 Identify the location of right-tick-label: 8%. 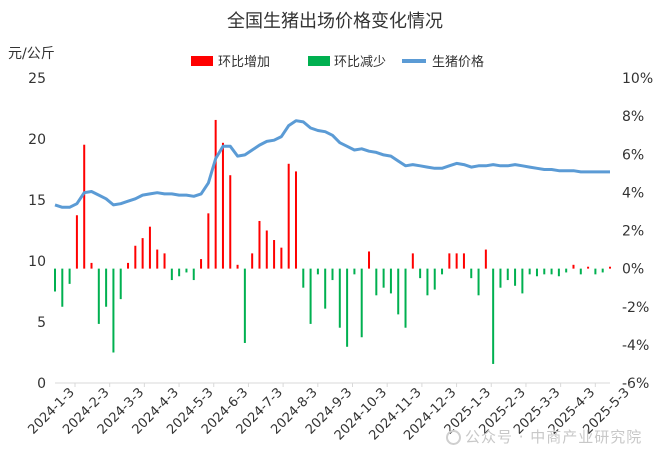
(633, 117).